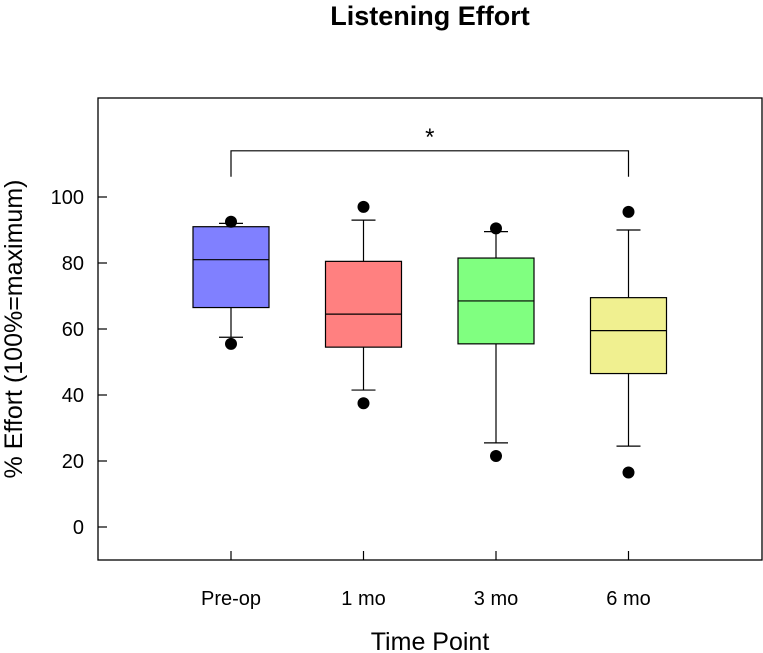  What do you see at coordinates (14, 329) in the screenshot?
I see `y-axis-label: % Effort (100%=maximum)` at bounding box center [14, 329].